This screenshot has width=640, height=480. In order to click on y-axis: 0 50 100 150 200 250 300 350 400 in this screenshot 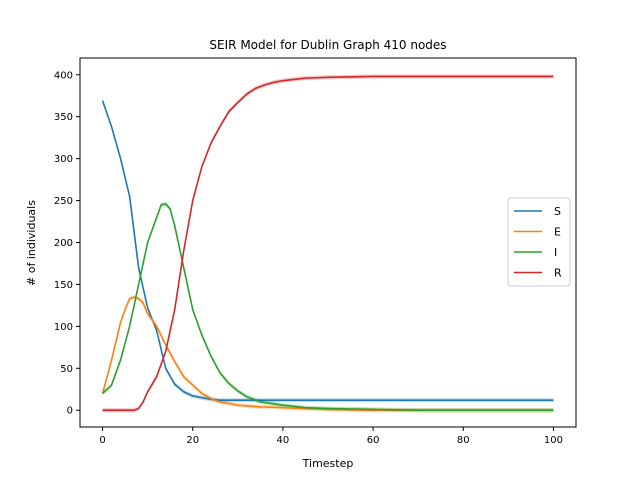, I will do `click(67, 243)`.